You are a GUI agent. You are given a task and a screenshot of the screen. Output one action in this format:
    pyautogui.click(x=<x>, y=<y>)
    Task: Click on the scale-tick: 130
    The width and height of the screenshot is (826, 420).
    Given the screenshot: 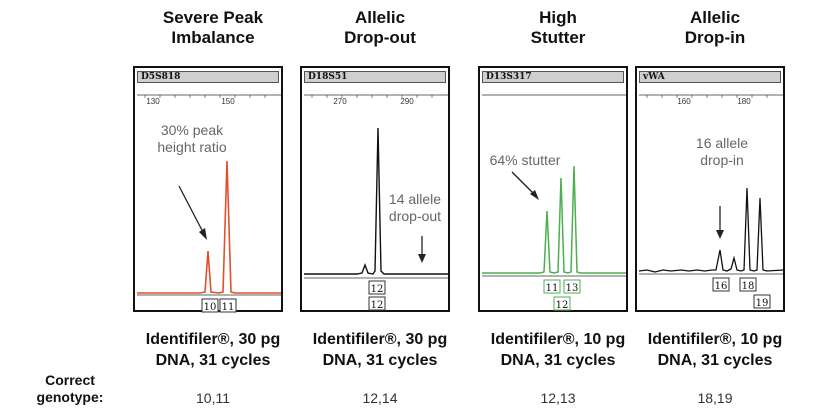 What is the action you would take?
    pyautogui.click(x=153, y=101)
    